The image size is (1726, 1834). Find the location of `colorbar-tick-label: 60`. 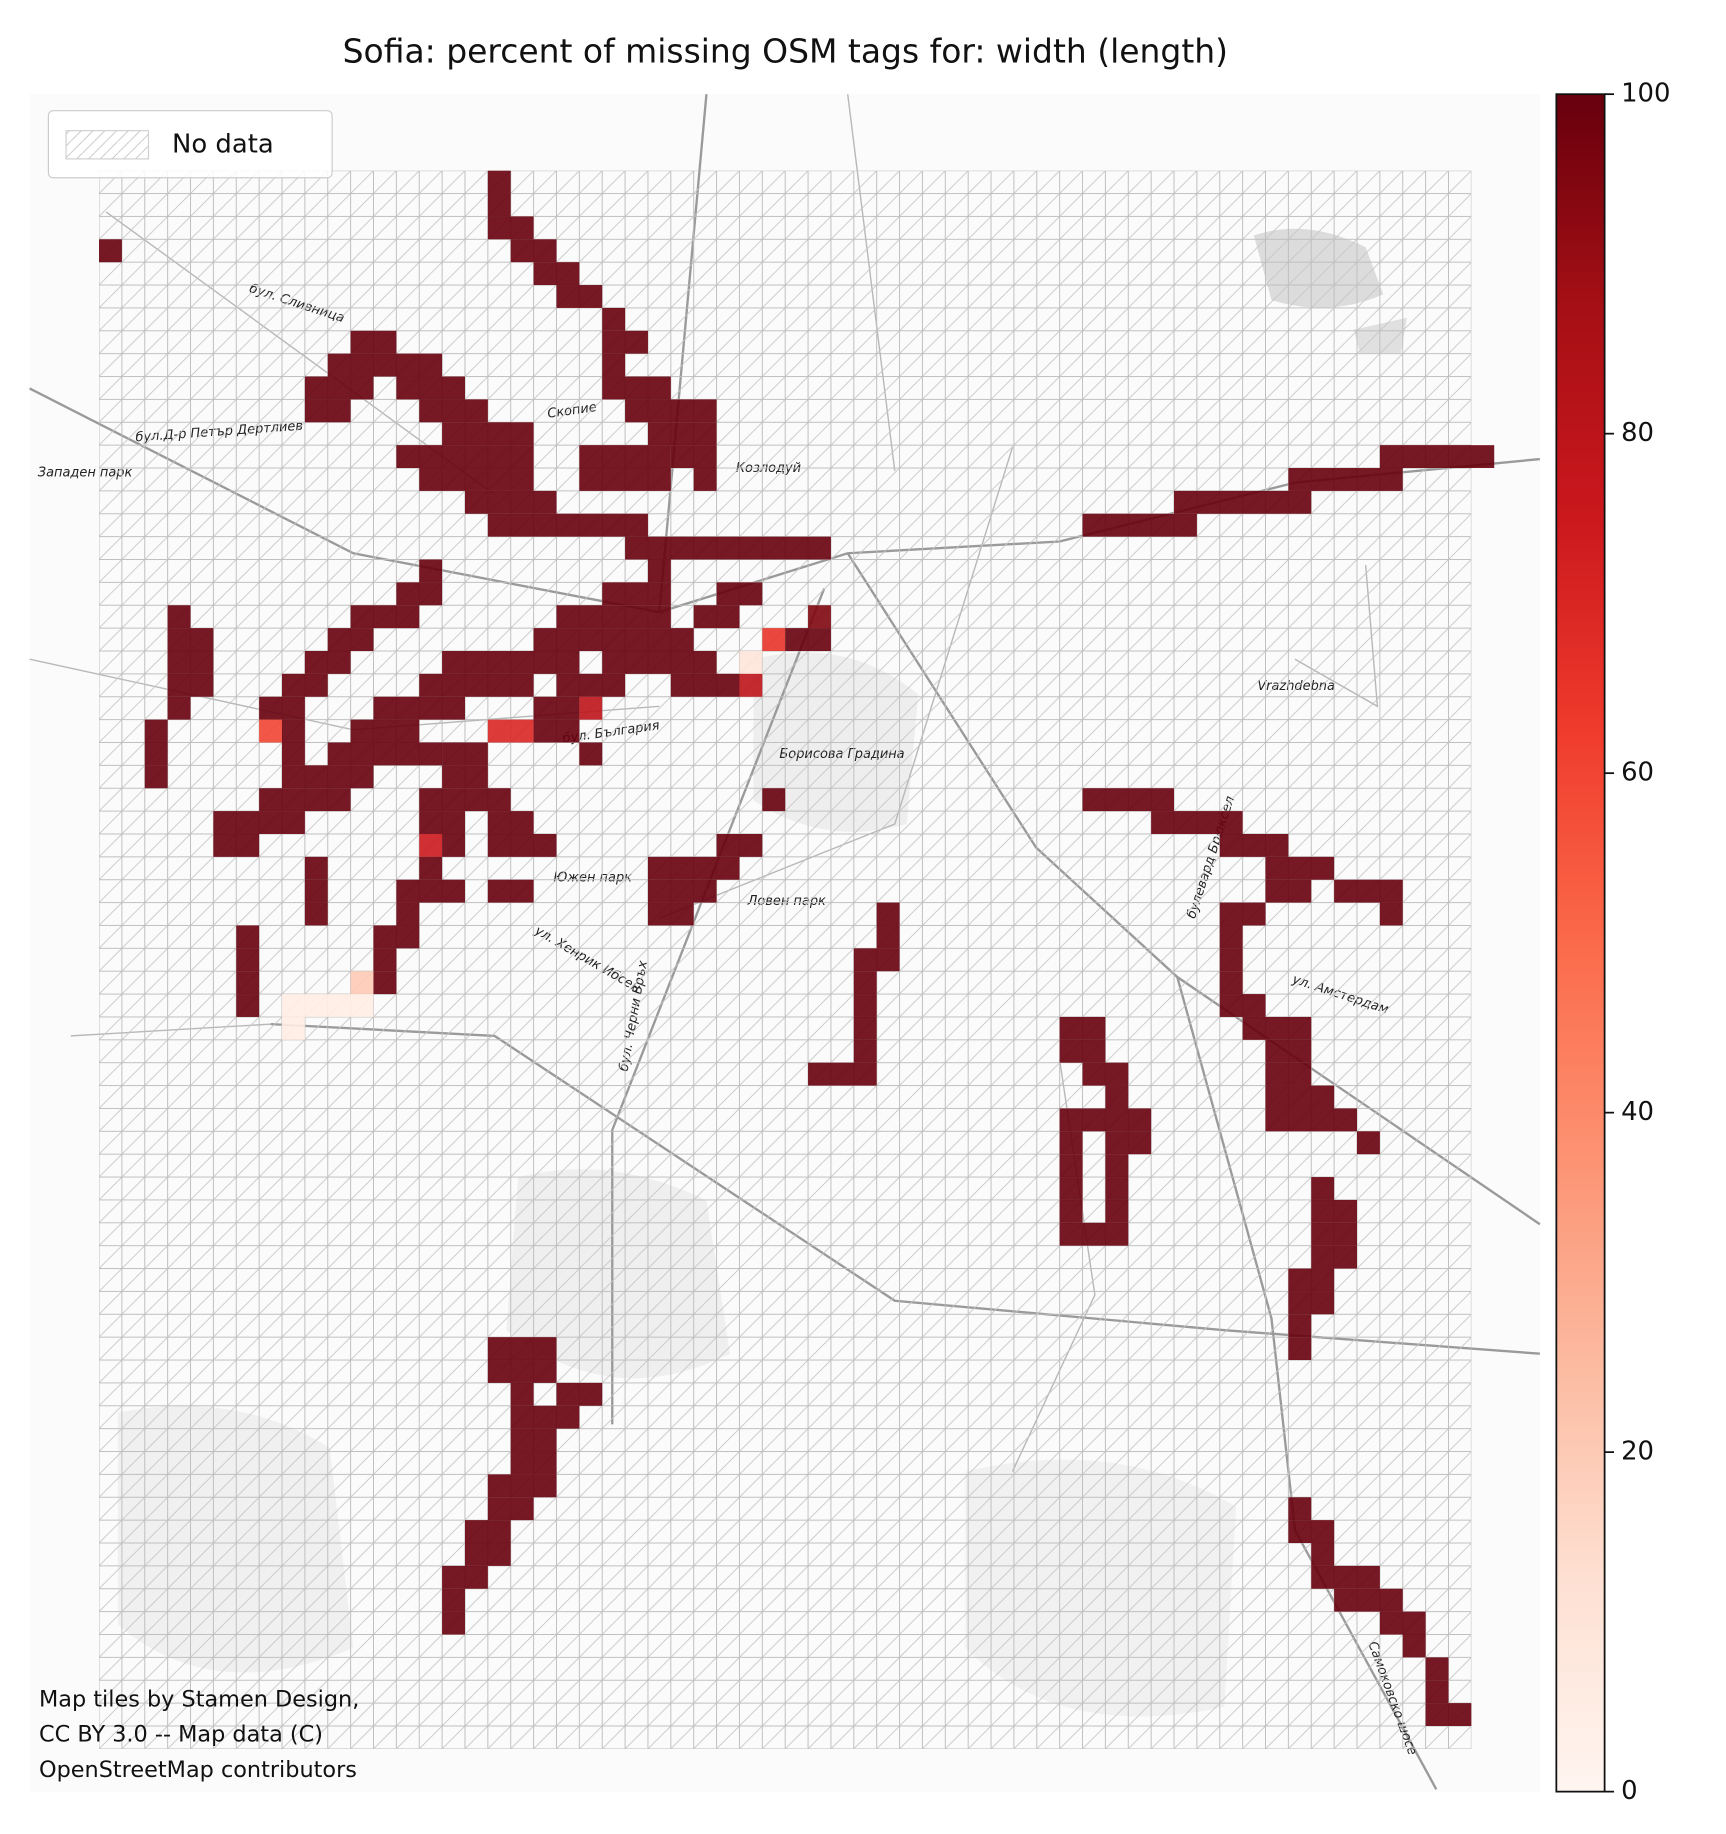

colorbar-tick-label: 60 is located at coordinates (1637, 773).